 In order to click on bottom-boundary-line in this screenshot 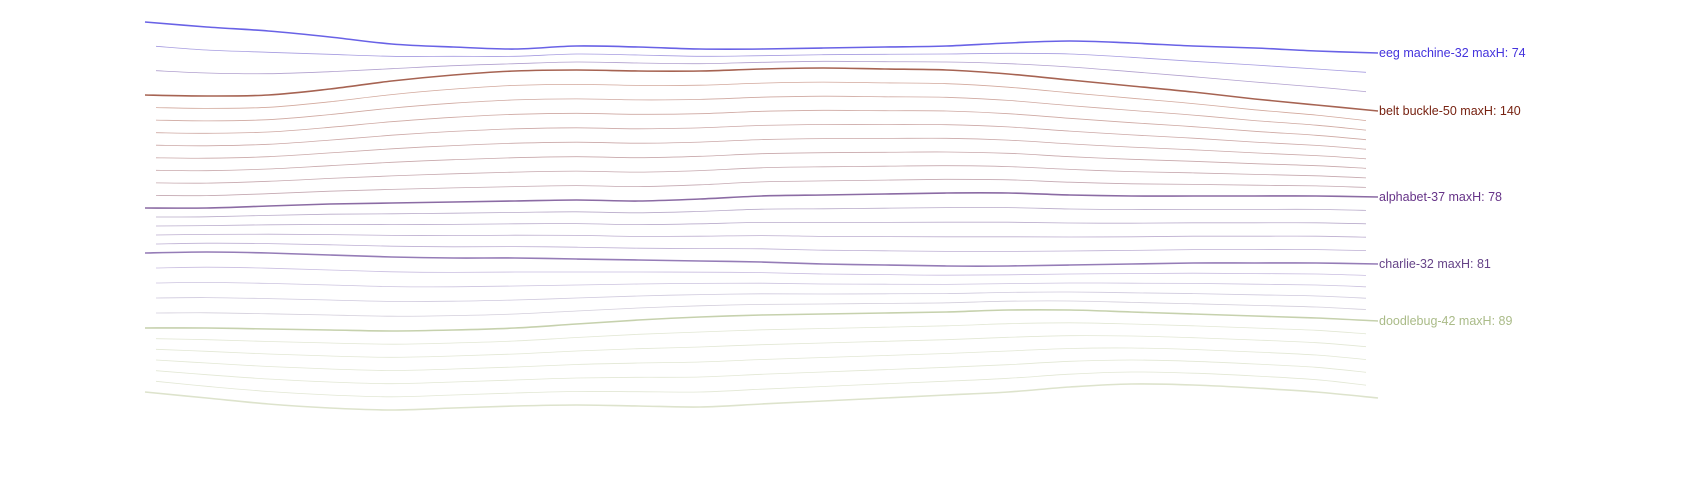, I will do `click(761, 397)`.